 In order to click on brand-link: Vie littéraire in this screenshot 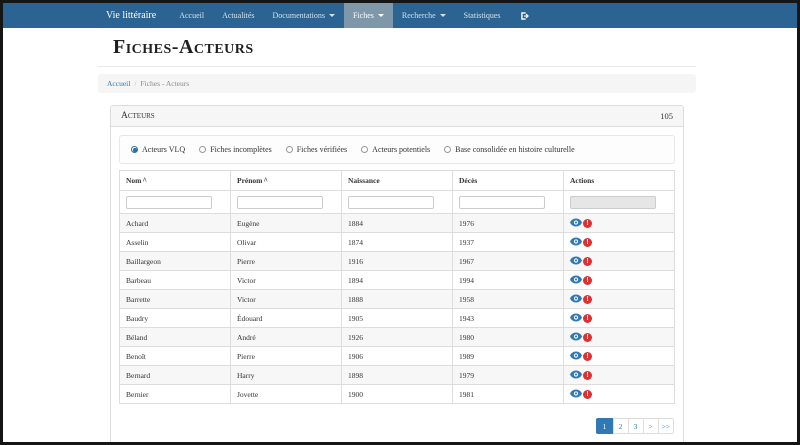, I will do `click(131, 15)`.